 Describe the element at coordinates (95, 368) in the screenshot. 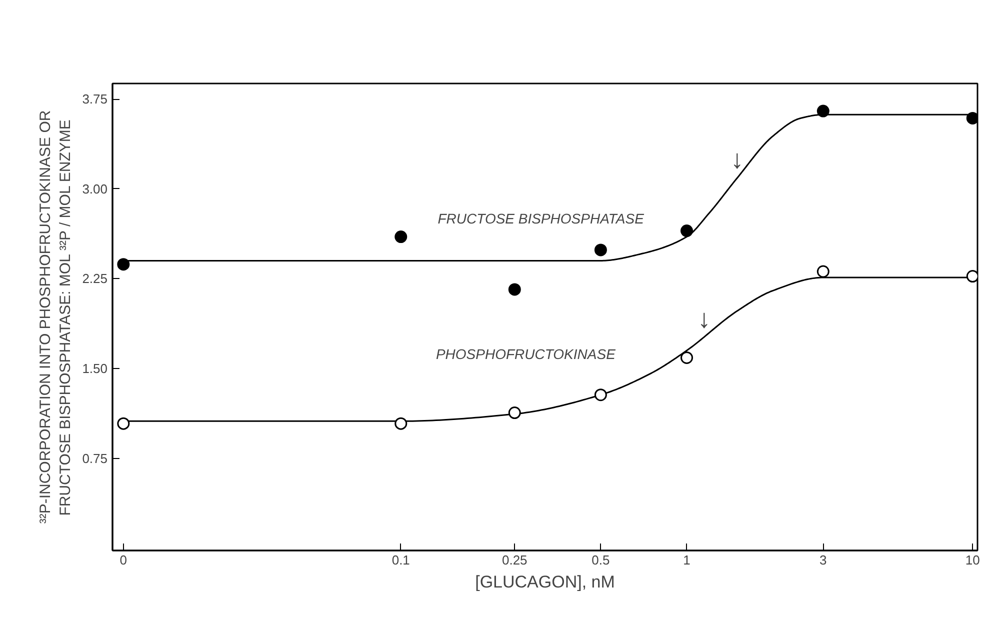

I see `y-tick-label: 1.50` at that location.